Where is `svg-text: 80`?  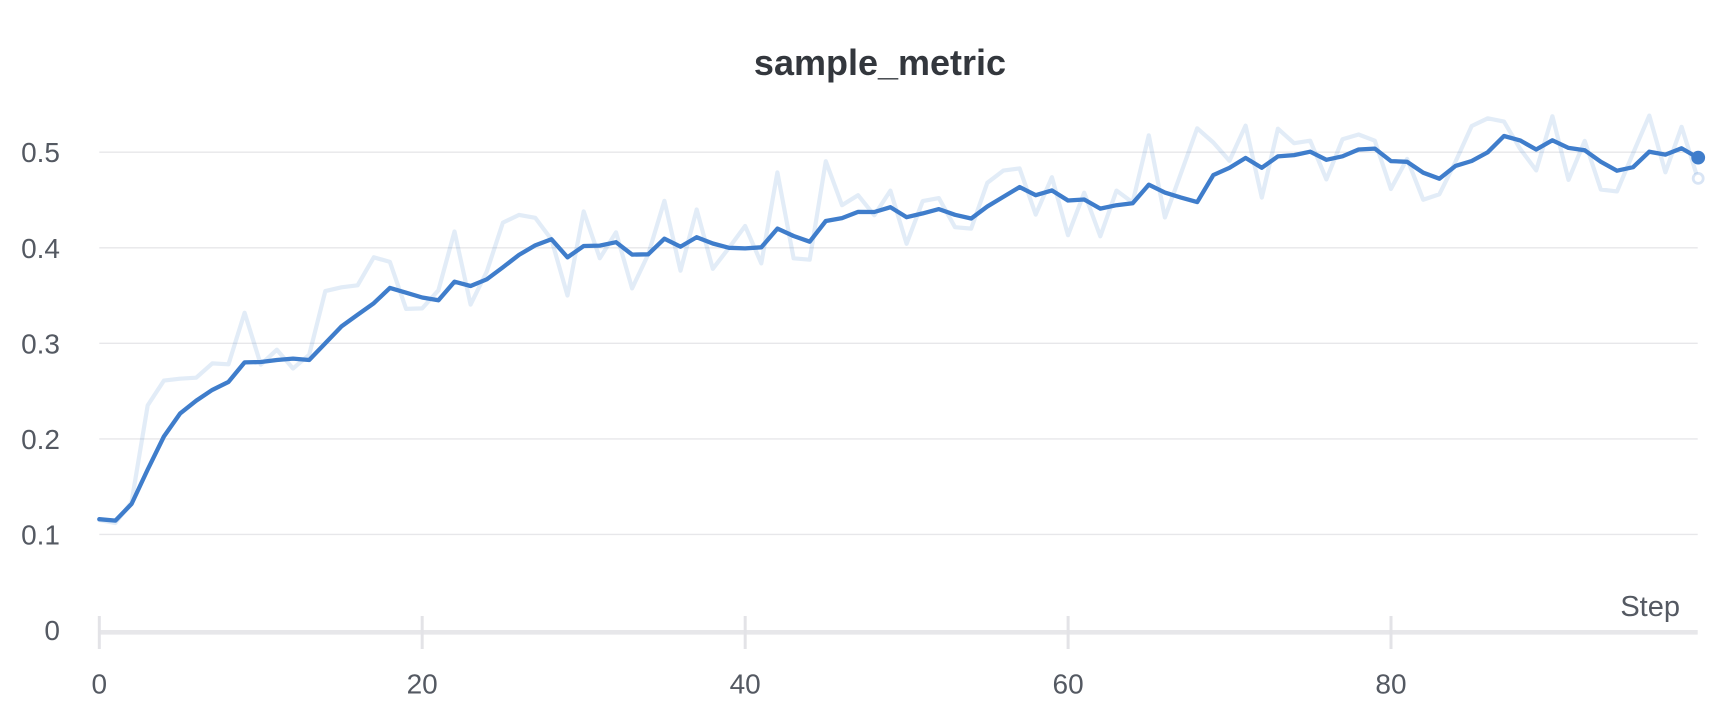 svg-text: 80 is located at coordinates (1390, 684).